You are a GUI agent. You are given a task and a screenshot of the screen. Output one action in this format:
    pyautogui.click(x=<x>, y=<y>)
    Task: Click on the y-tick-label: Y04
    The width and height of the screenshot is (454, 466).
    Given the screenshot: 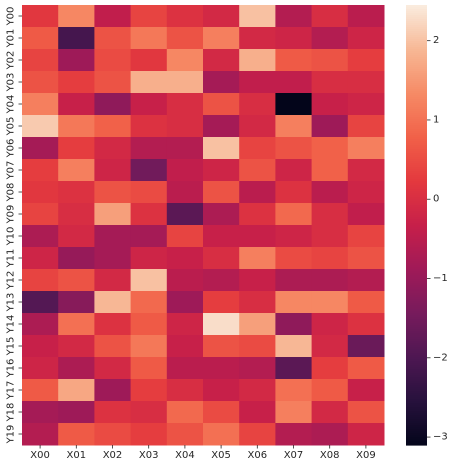 What is the action you would take?
    pyautogui.click(x=11, y=105)
    